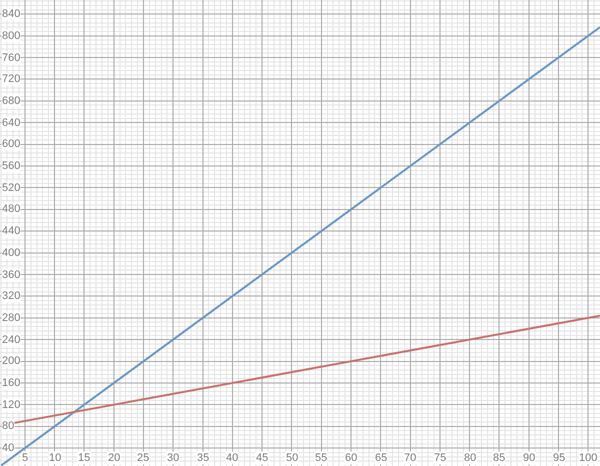 This screenshot has height=466, width=600. What do you see at coordinates (410, 458) in the screenshot?
I see `x-tick-label: 70` at bounding box center [410, 458].